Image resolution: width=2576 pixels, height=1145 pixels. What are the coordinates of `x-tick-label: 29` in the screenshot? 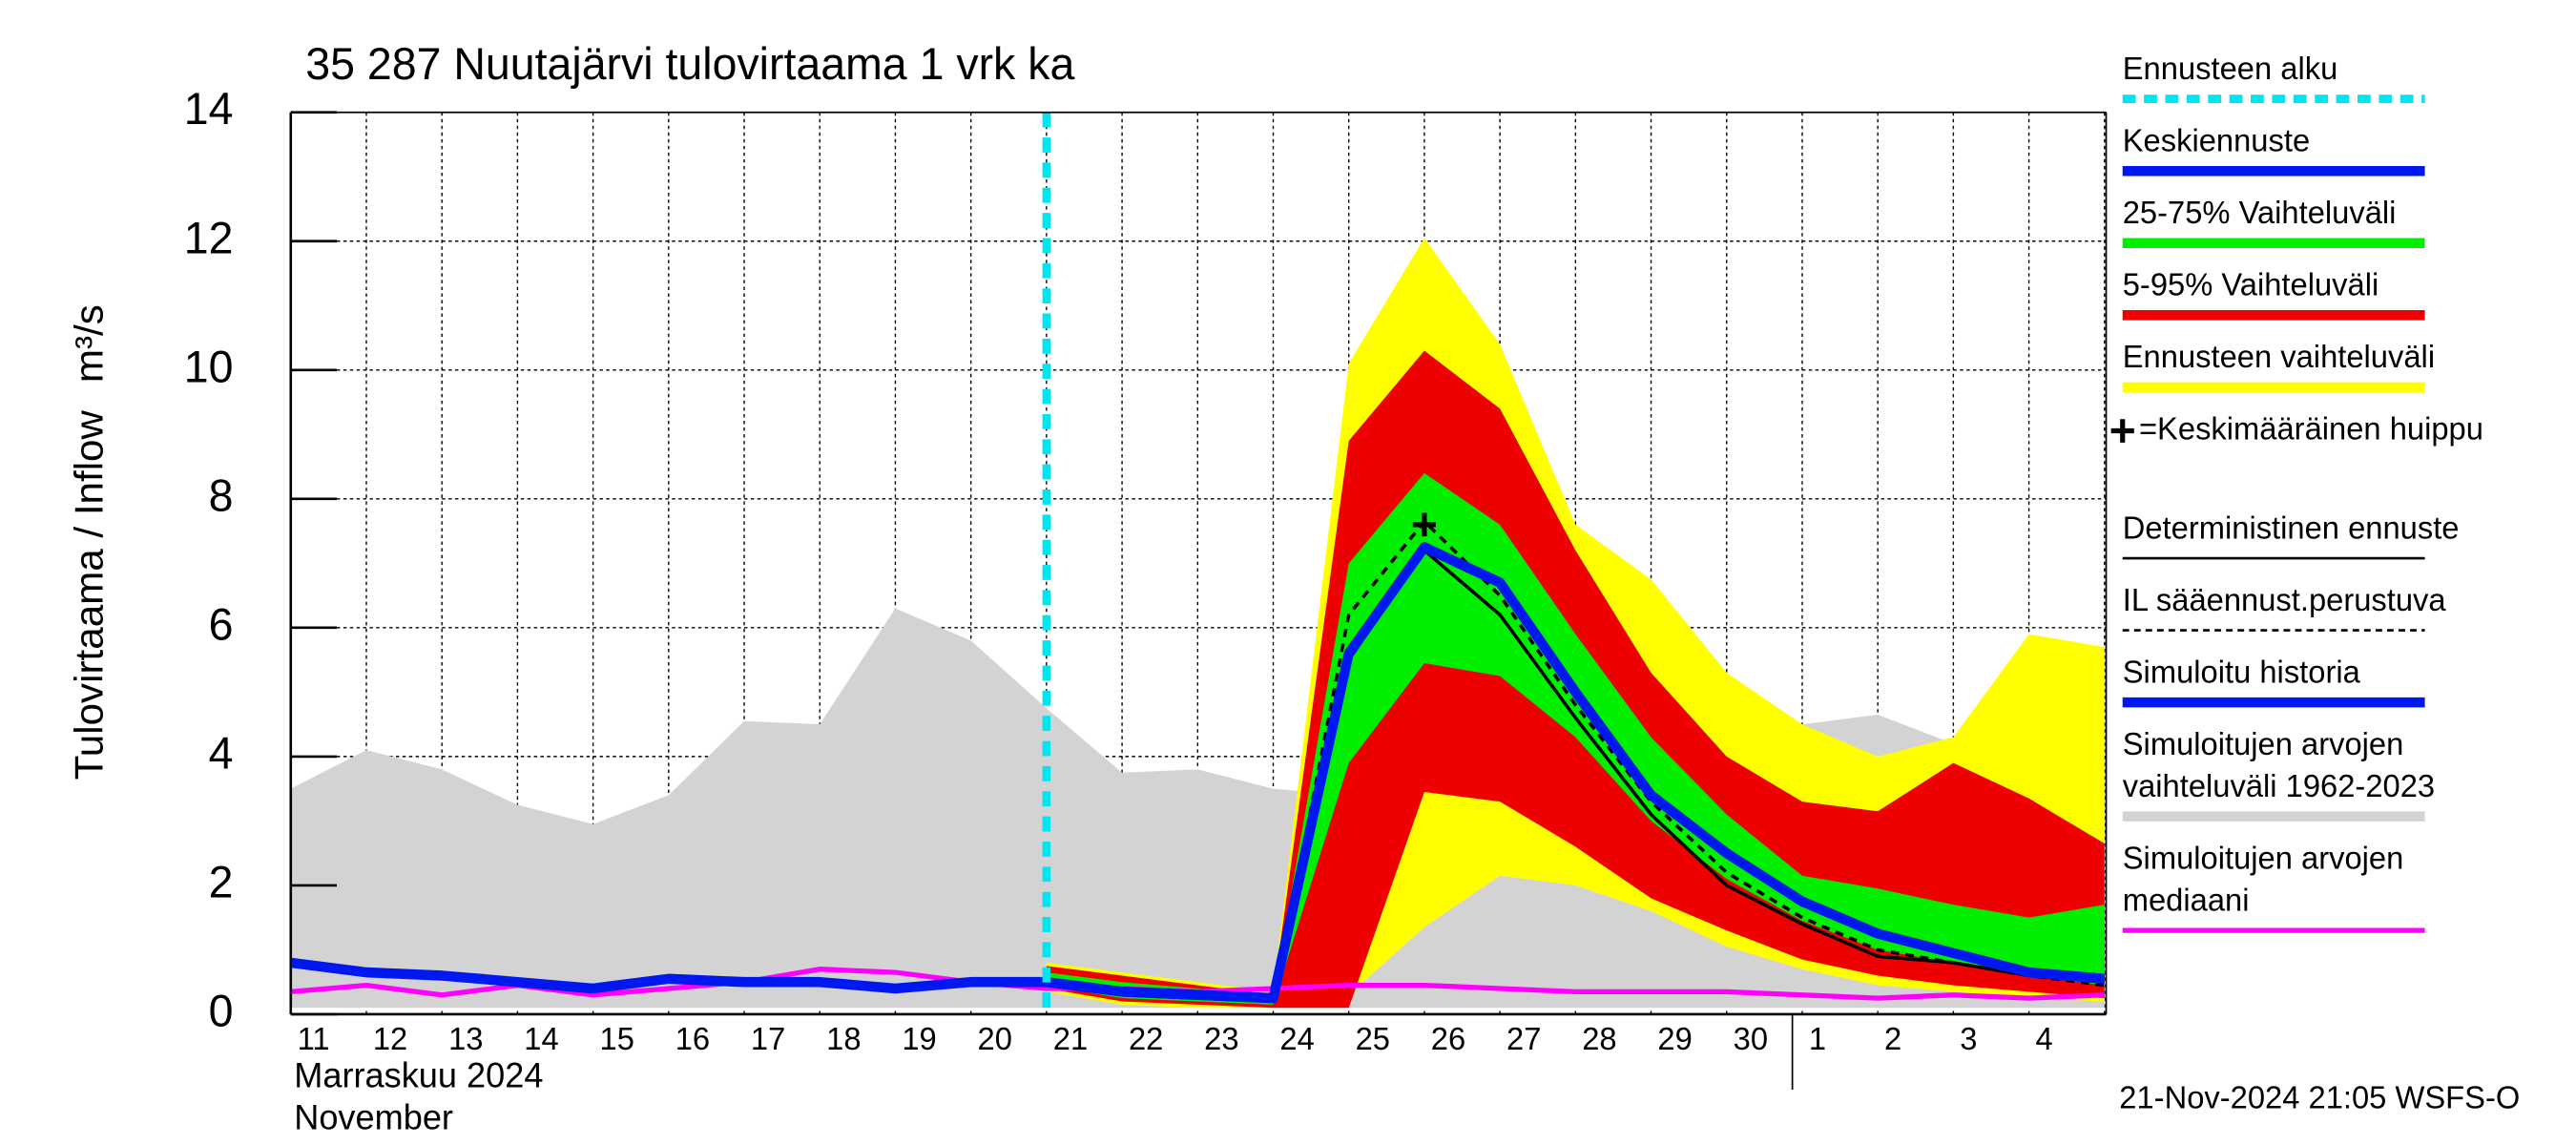 It's located at (1674, 1039).